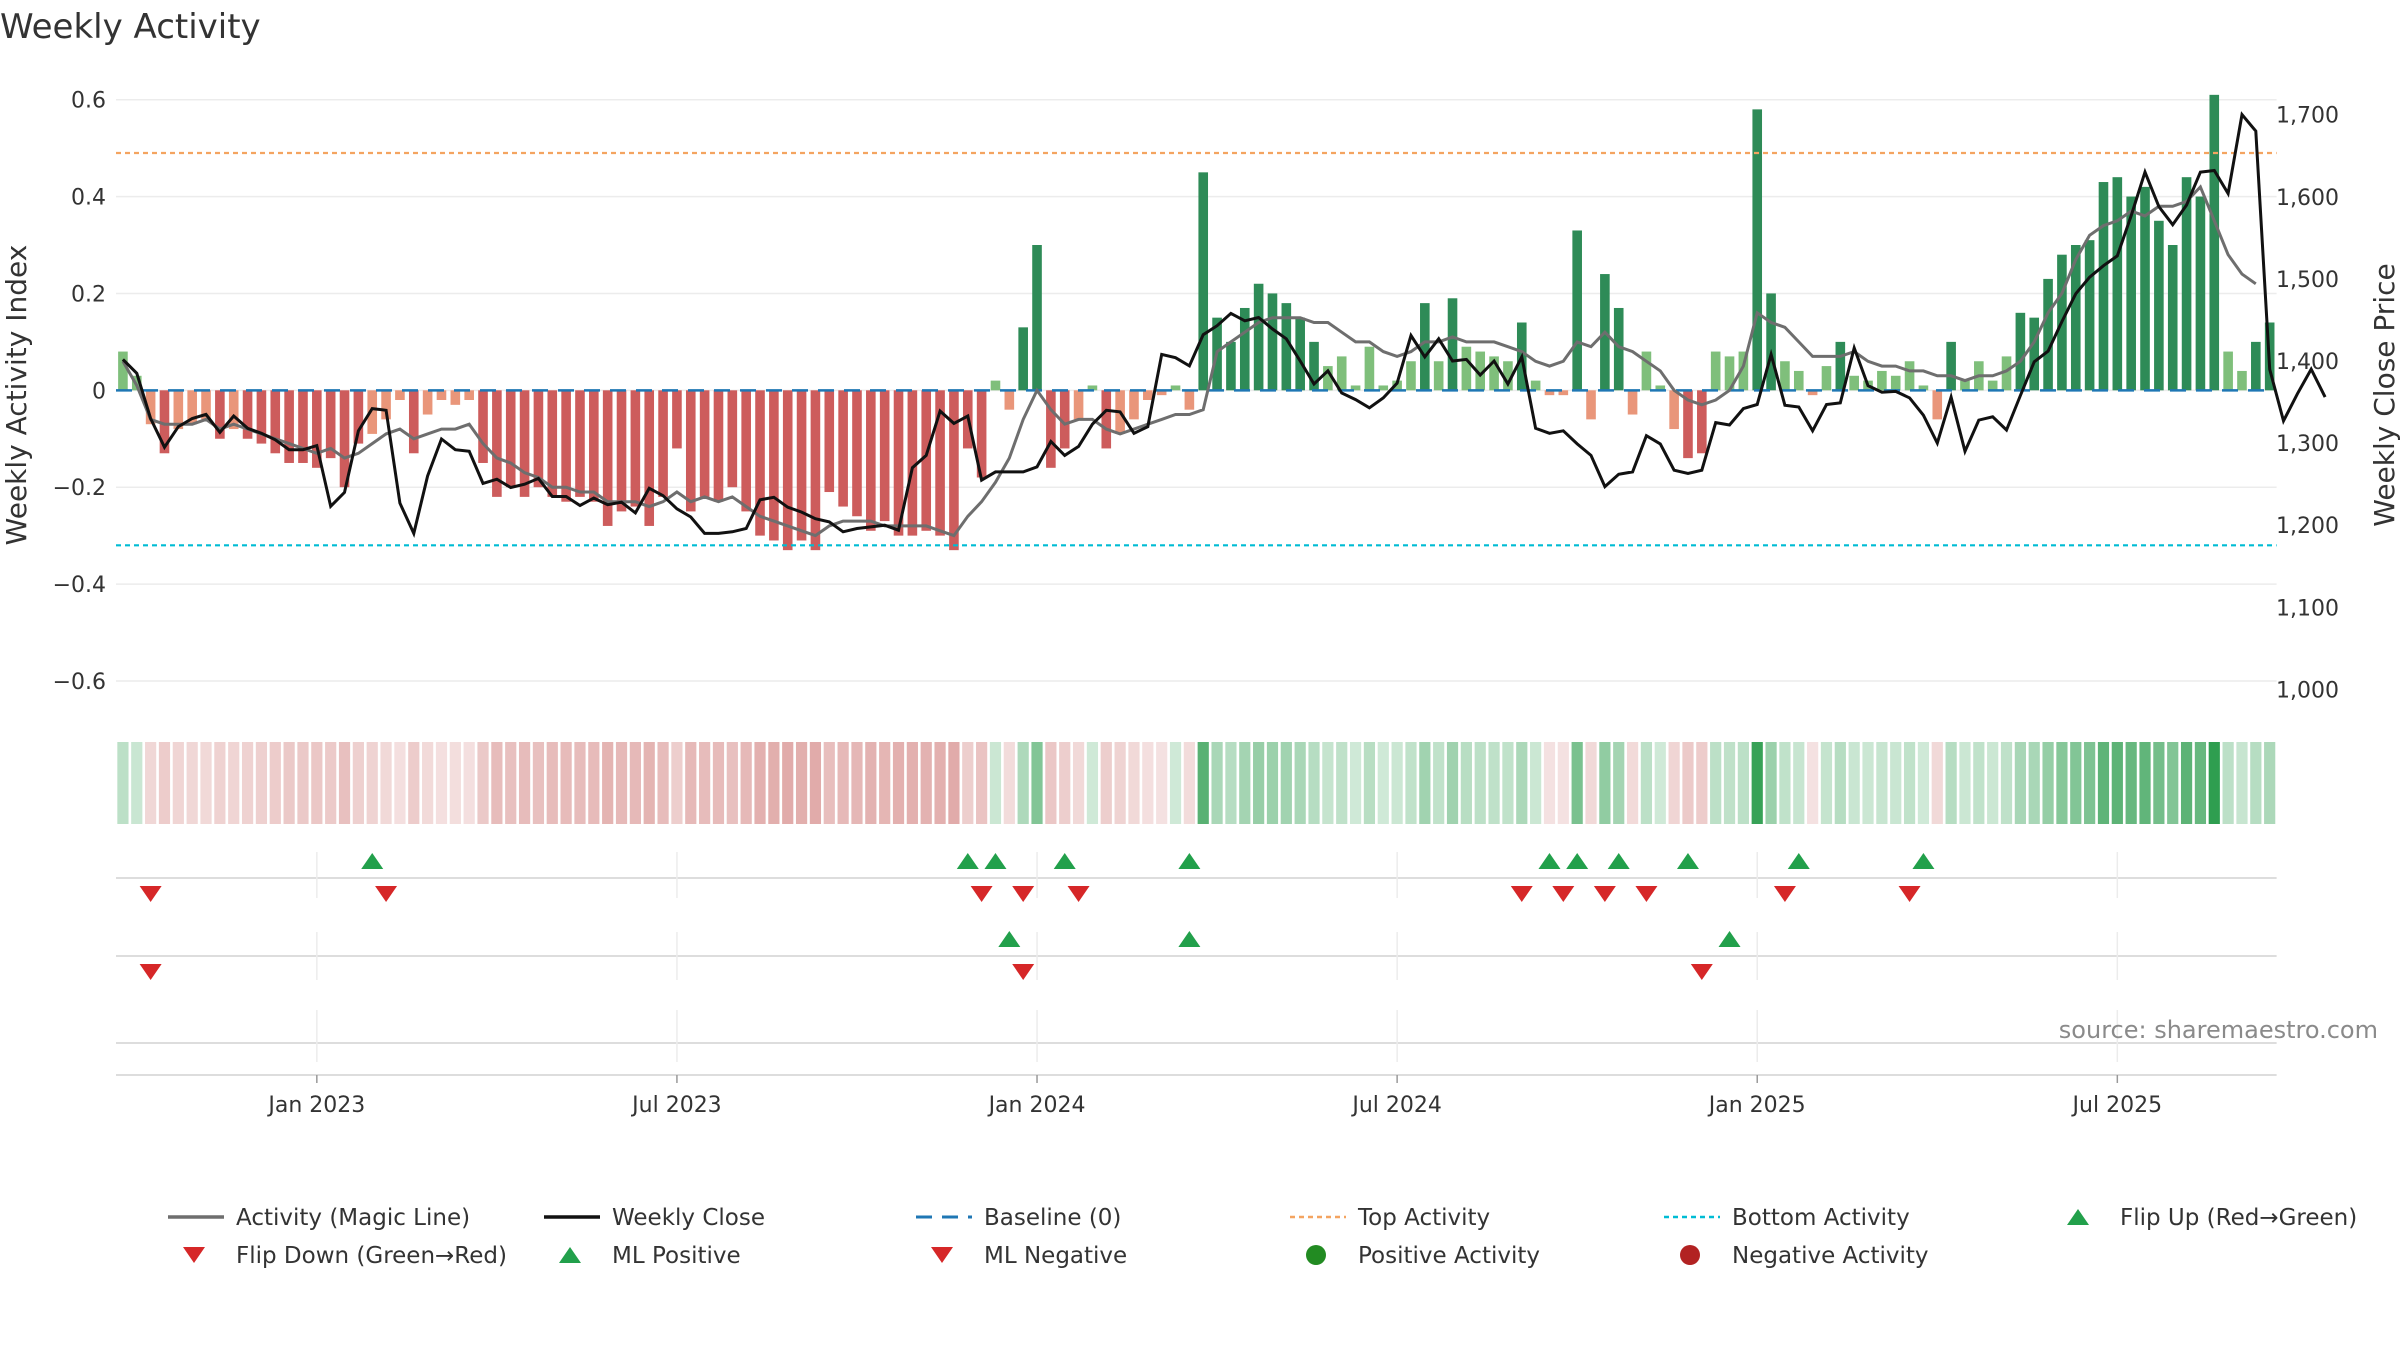 This screenshot has width=2400, height=1350. I want to click on x-tick-label: Jul 2025, so click(2117, 1105).